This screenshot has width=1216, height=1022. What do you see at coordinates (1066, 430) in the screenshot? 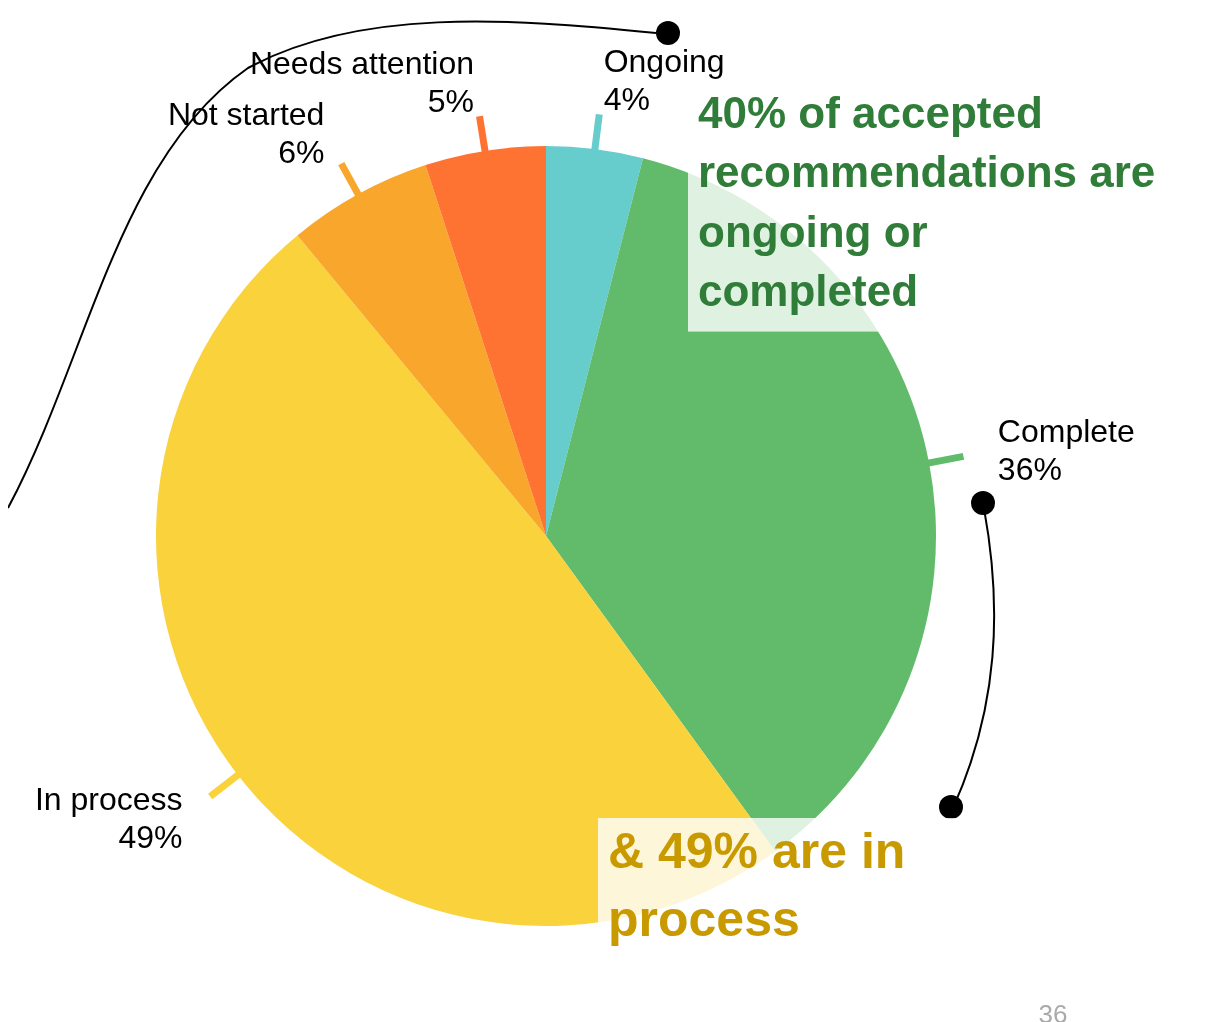
I see `slice-label: Complete` at bounding box center [1066, 430].